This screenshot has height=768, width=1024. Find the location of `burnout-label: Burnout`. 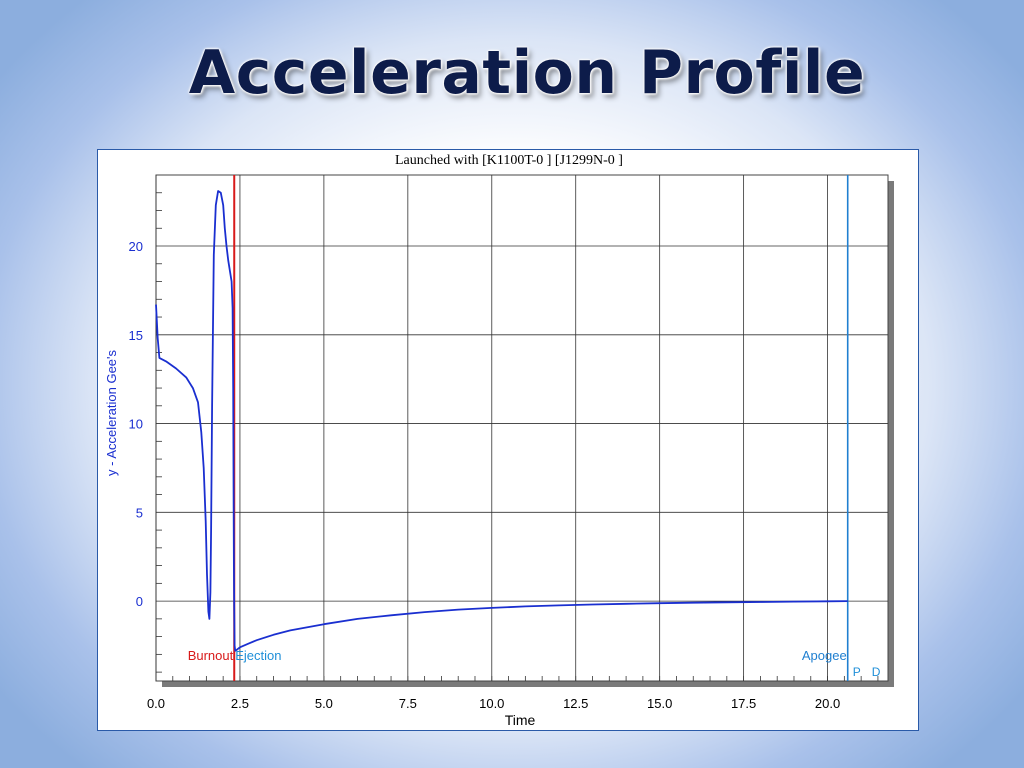

burnout-label: Burnout is located at coordinates (211, 655).